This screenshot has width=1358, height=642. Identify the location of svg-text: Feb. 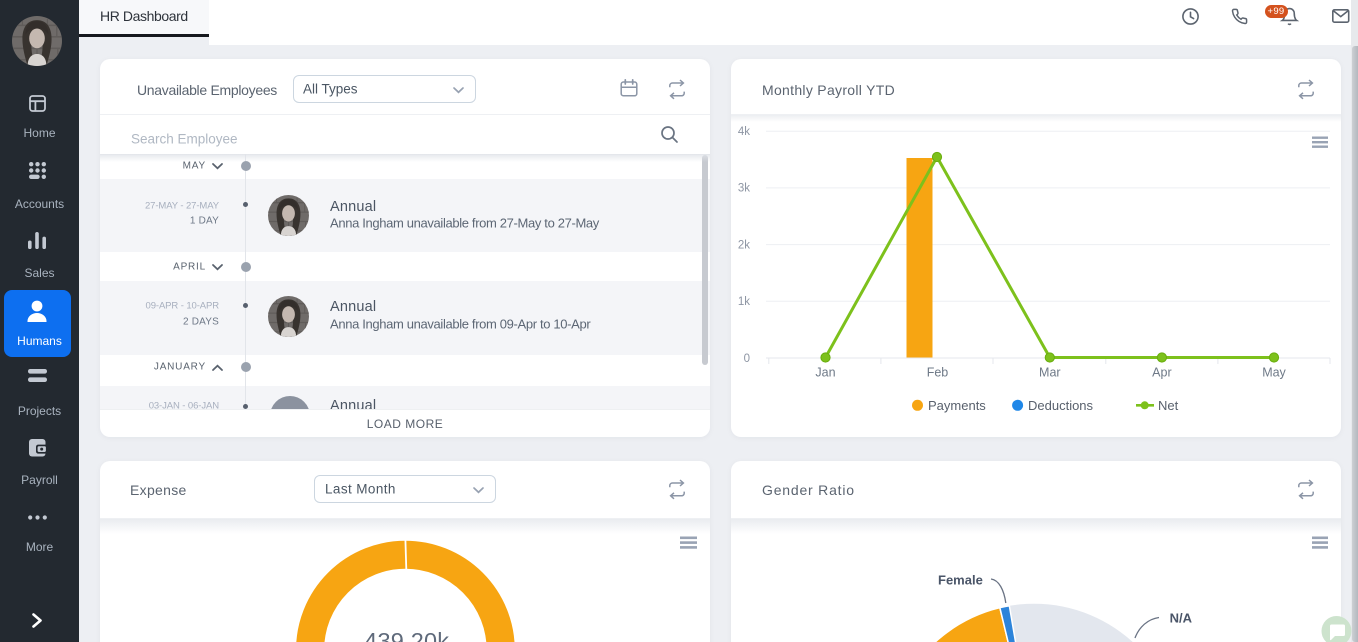
(938, 373).